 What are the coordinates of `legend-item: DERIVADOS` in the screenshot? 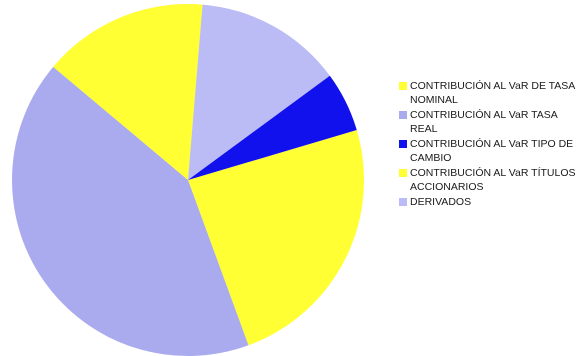 It's located at (491, 202).